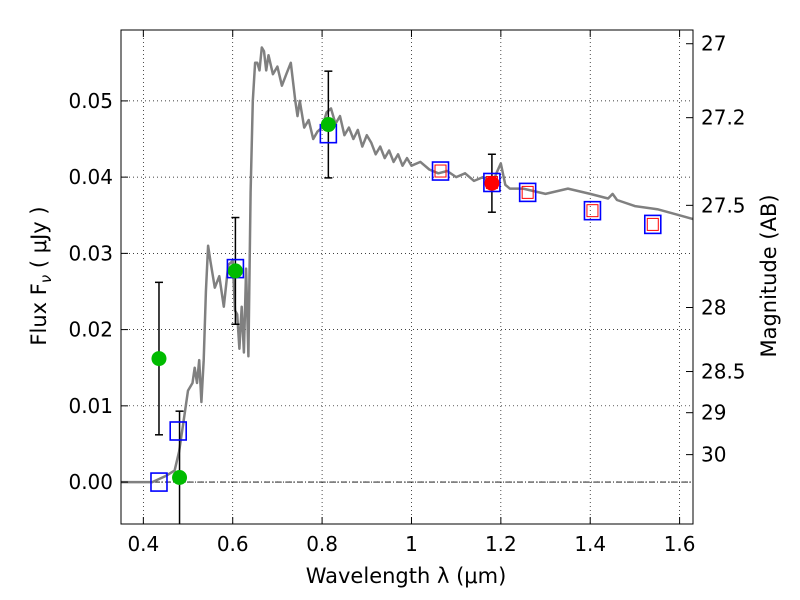 The height and width of the screenshot is (600, 800). Describe the element at coordinates (723, 205) in the screenshot. I see `mag-tick-label: 27.5` at that location.